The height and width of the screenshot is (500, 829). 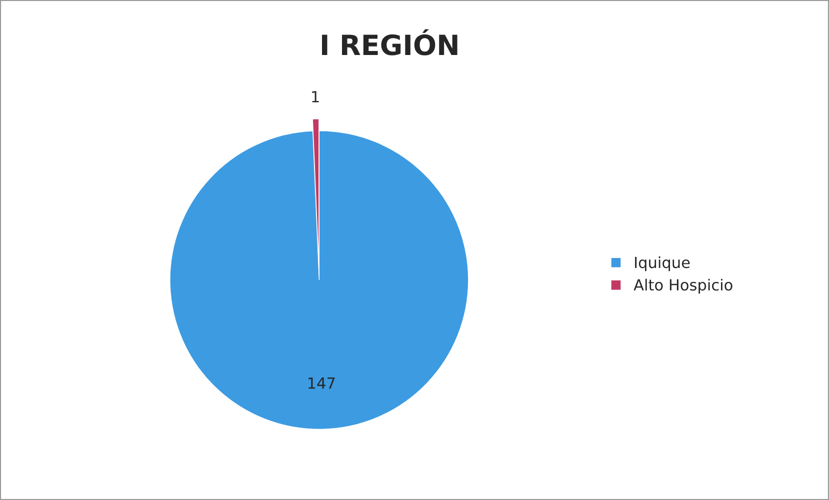 What do you see at coordinates (390, 42) in the screenshot?
I see `chart-title: I REGIÓN` at bounding box center [390, 42].